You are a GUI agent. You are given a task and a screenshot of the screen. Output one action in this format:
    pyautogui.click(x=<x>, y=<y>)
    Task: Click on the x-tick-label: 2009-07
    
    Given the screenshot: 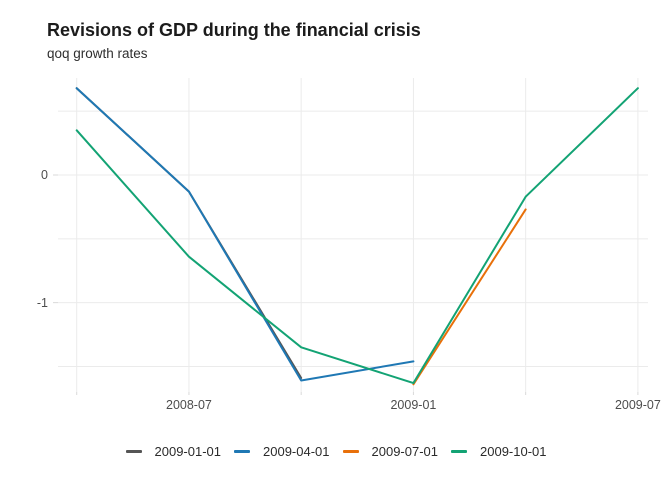 What is the action you would take?
    pyautogui.click(x=637, y=405)
    